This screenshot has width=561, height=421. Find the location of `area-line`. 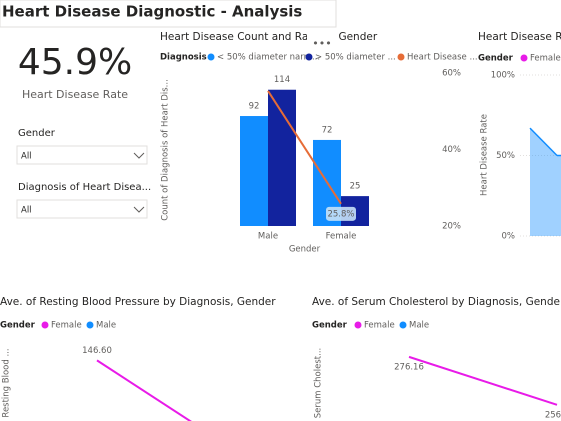

area-line is located at coordinates (543, 142).